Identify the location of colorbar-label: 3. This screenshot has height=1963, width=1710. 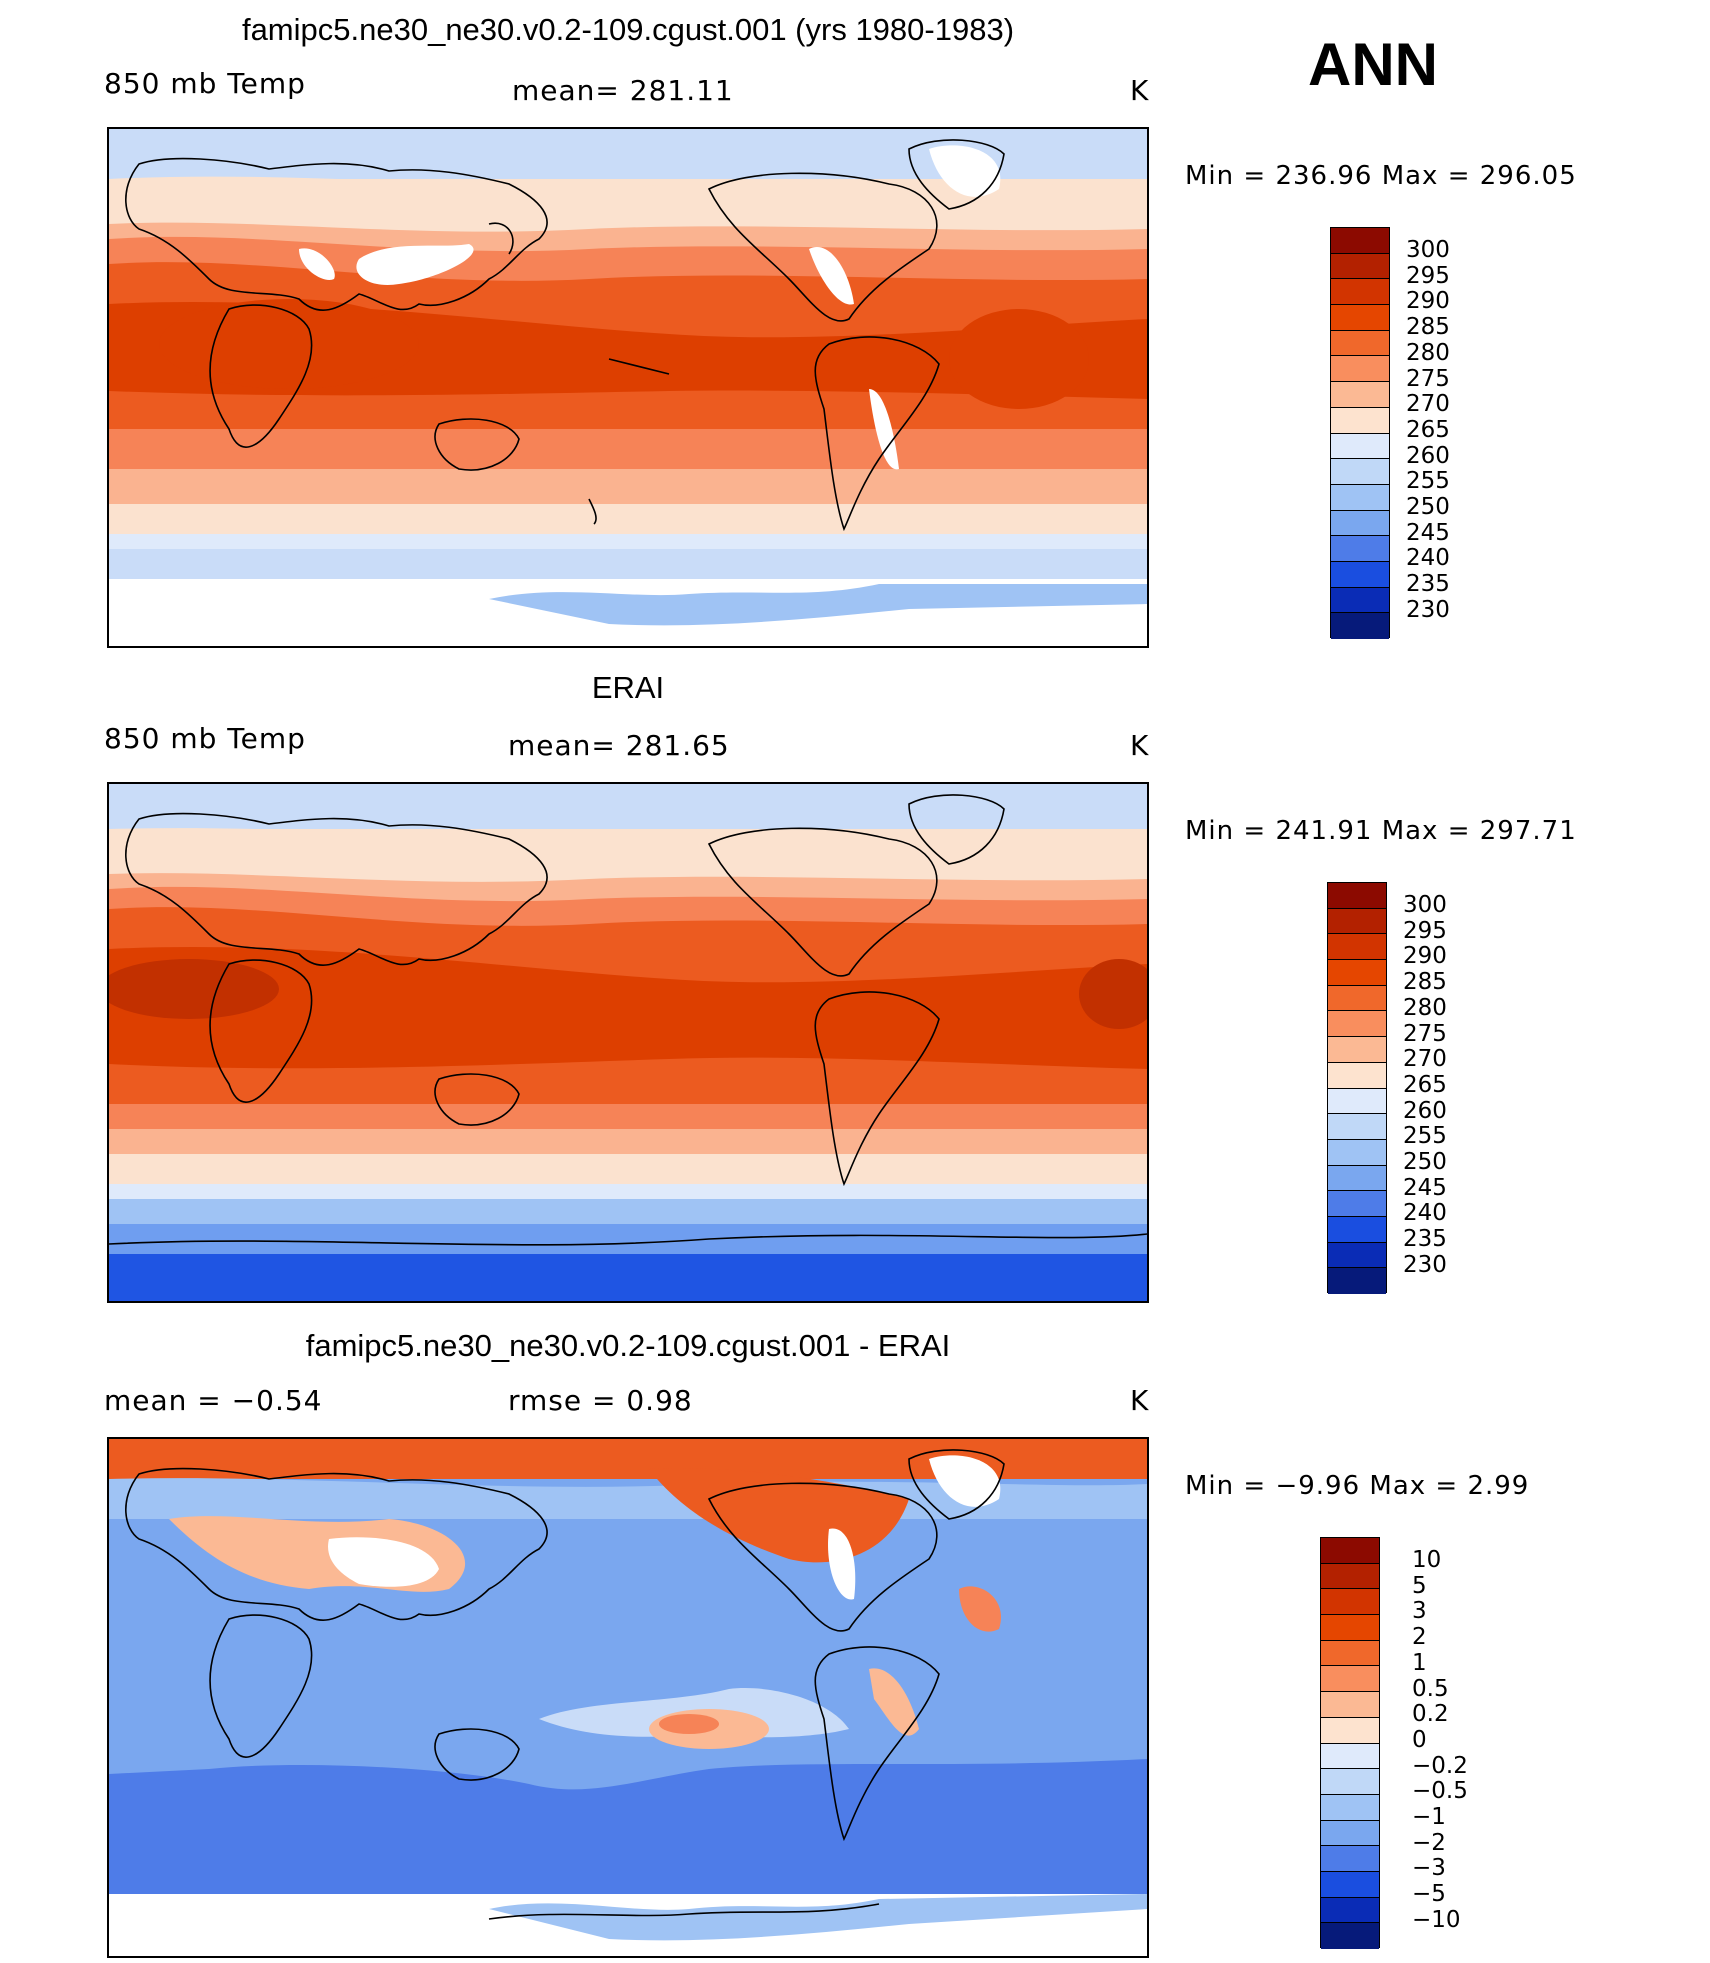
(1419, 1611).